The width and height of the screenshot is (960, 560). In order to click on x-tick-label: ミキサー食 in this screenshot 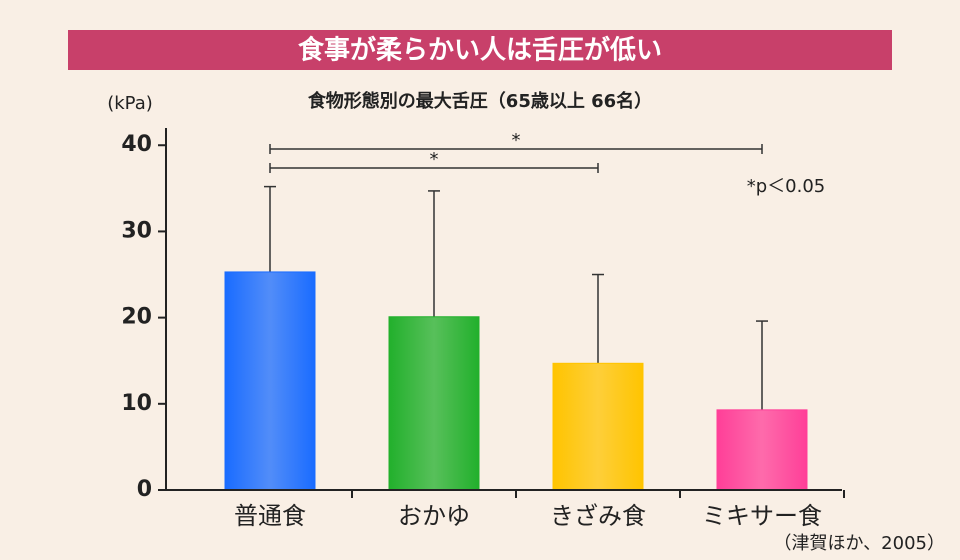, I will do `click(762, 516)`.